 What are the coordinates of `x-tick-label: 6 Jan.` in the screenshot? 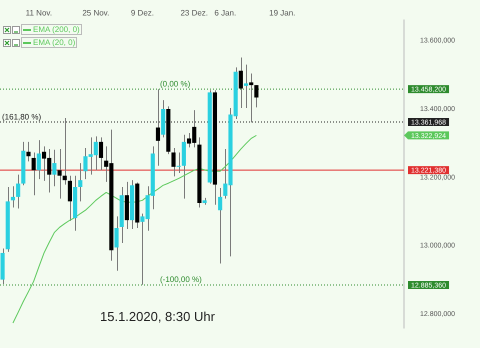 It's located at (225, 13).